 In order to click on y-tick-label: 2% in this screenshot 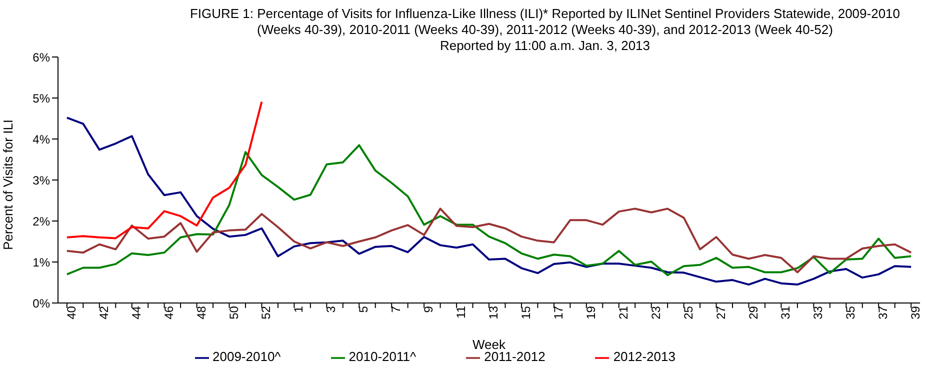, I will do `click(41, 221)`.